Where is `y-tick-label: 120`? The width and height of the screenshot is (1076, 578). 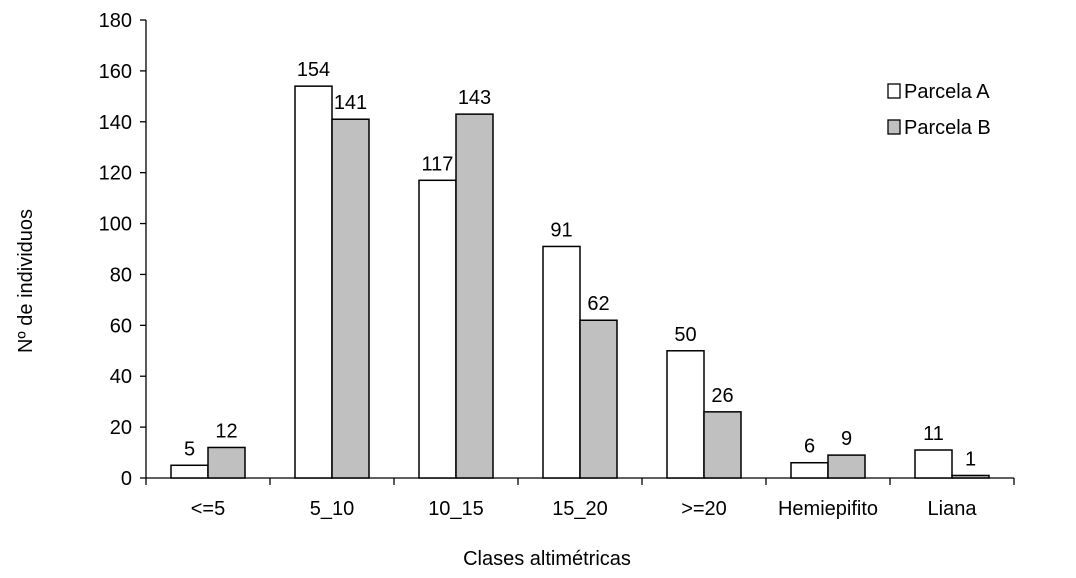 y-tick-label: 120 is located at coordinates (115, 174).